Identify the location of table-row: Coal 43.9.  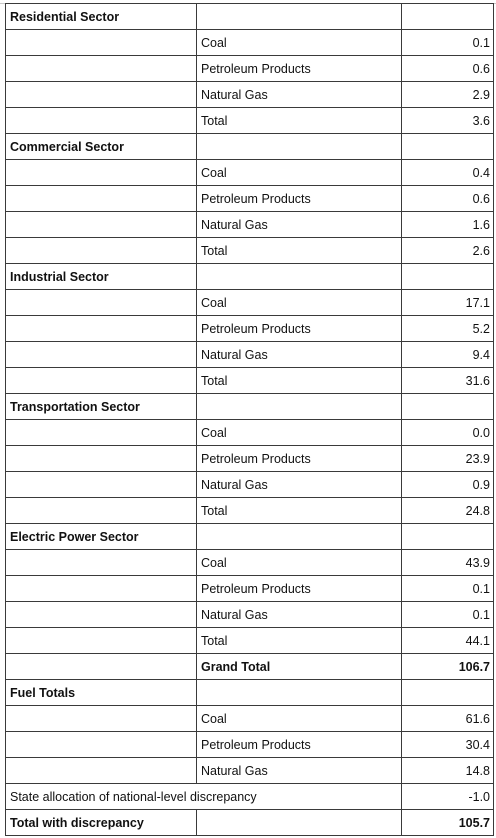
(249, 562).